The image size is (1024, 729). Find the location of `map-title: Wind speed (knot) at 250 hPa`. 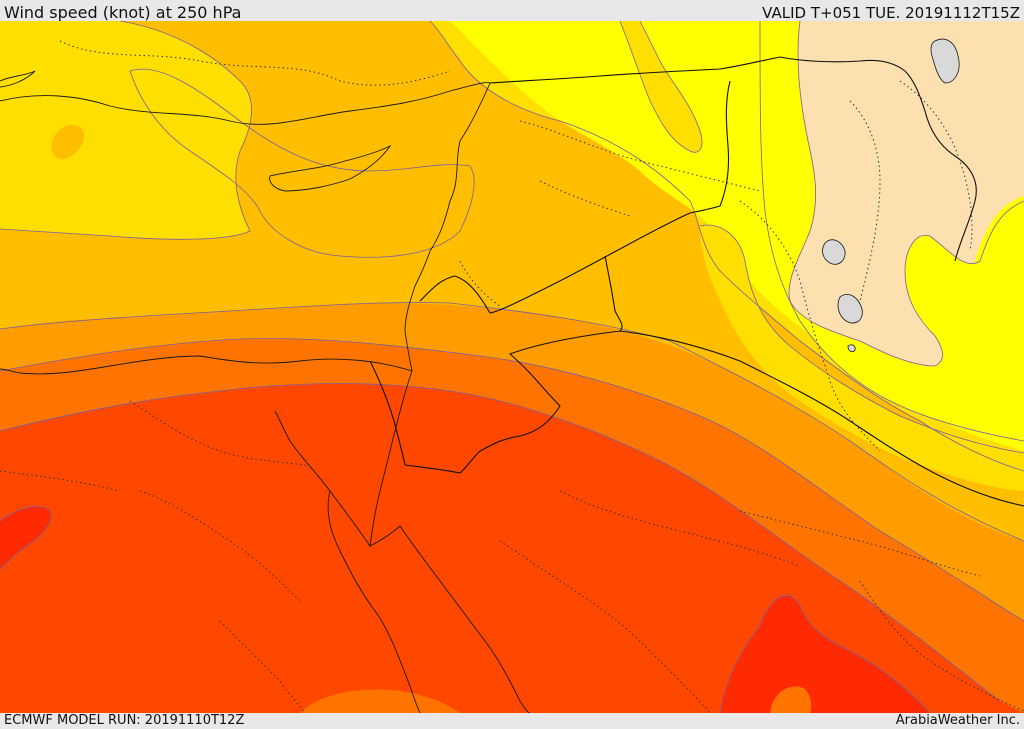

map-title: Wind speed (knot) at 250 hPa is located at coordinates (123, 12).